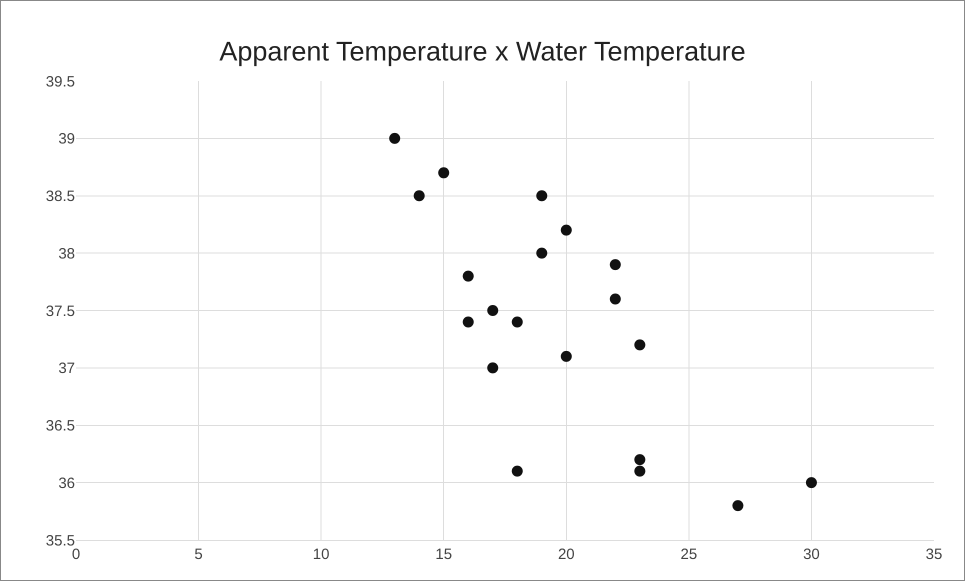 The image size is (965, 581). What do you see at coordinates (60, 196) in the screenshot?
I see `y-tick-label: 38.5` at bounding box center [60, 196].